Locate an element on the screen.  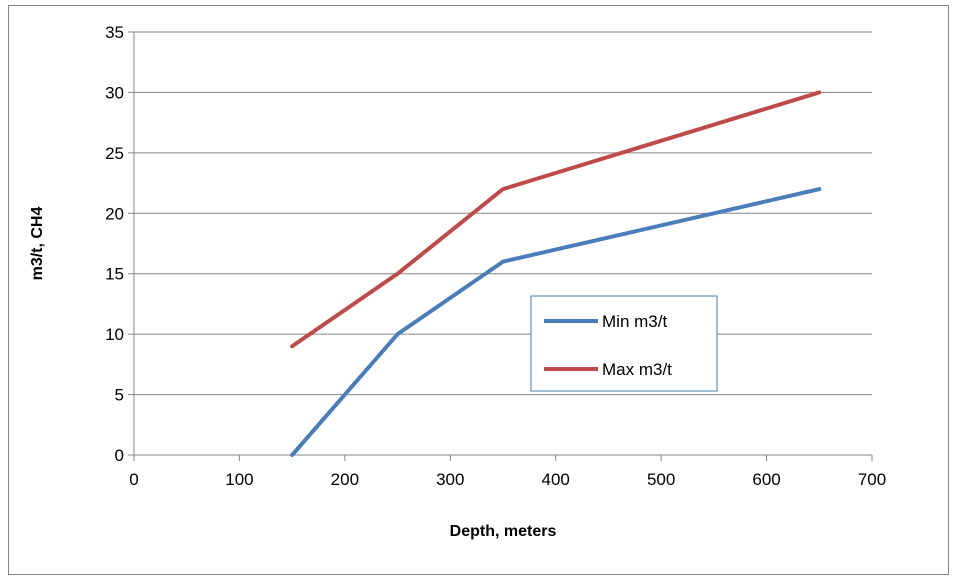
x-tick-labels: 0 100 200 300 400 500 600 700 is located at coordinates (507, 479).